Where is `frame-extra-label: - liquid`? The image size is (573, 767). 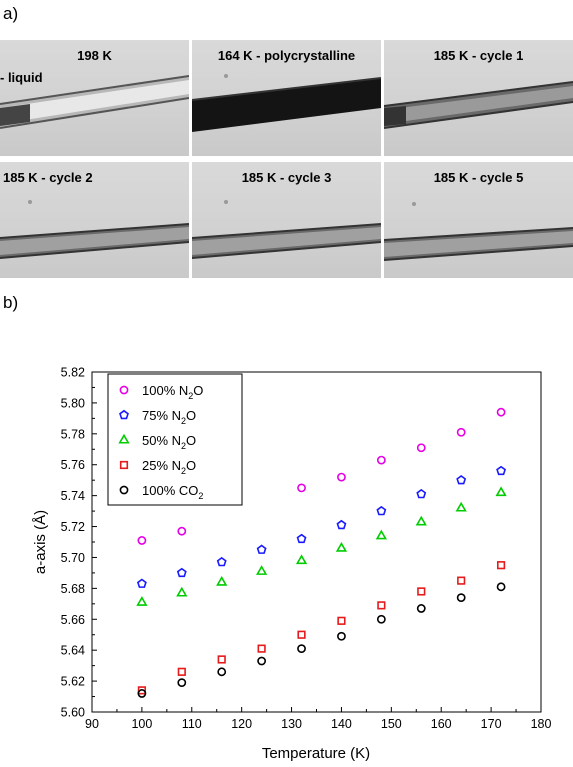 frame-extra-label: - liquid is located at coordinates (21, 77).